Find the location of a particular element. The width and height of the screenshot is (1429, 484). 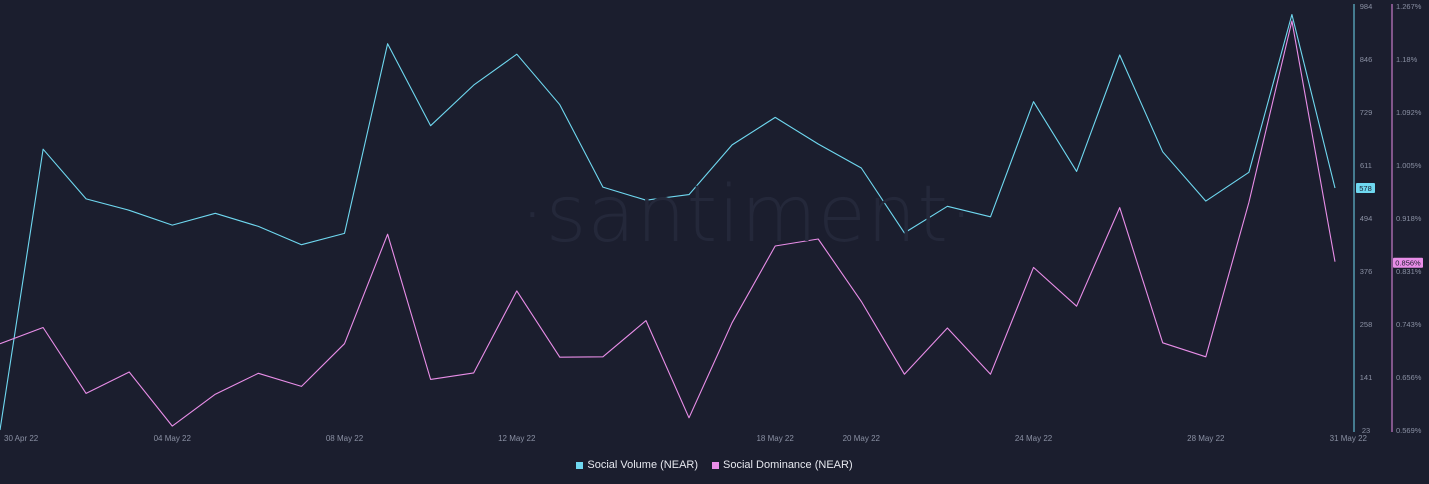

right-axis-tick-label: 0.918% is located at coordinates (1409, 218).